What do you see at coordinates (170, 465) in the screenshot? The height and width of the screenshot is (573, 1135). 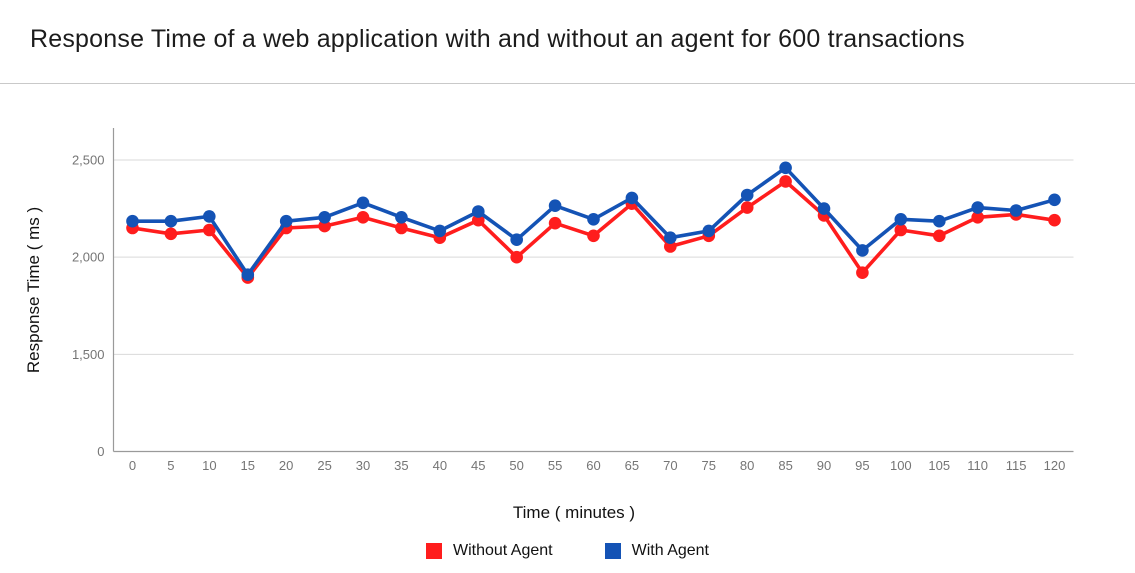 I see `x-tick-label: 5` at bounding box center [170, 465].